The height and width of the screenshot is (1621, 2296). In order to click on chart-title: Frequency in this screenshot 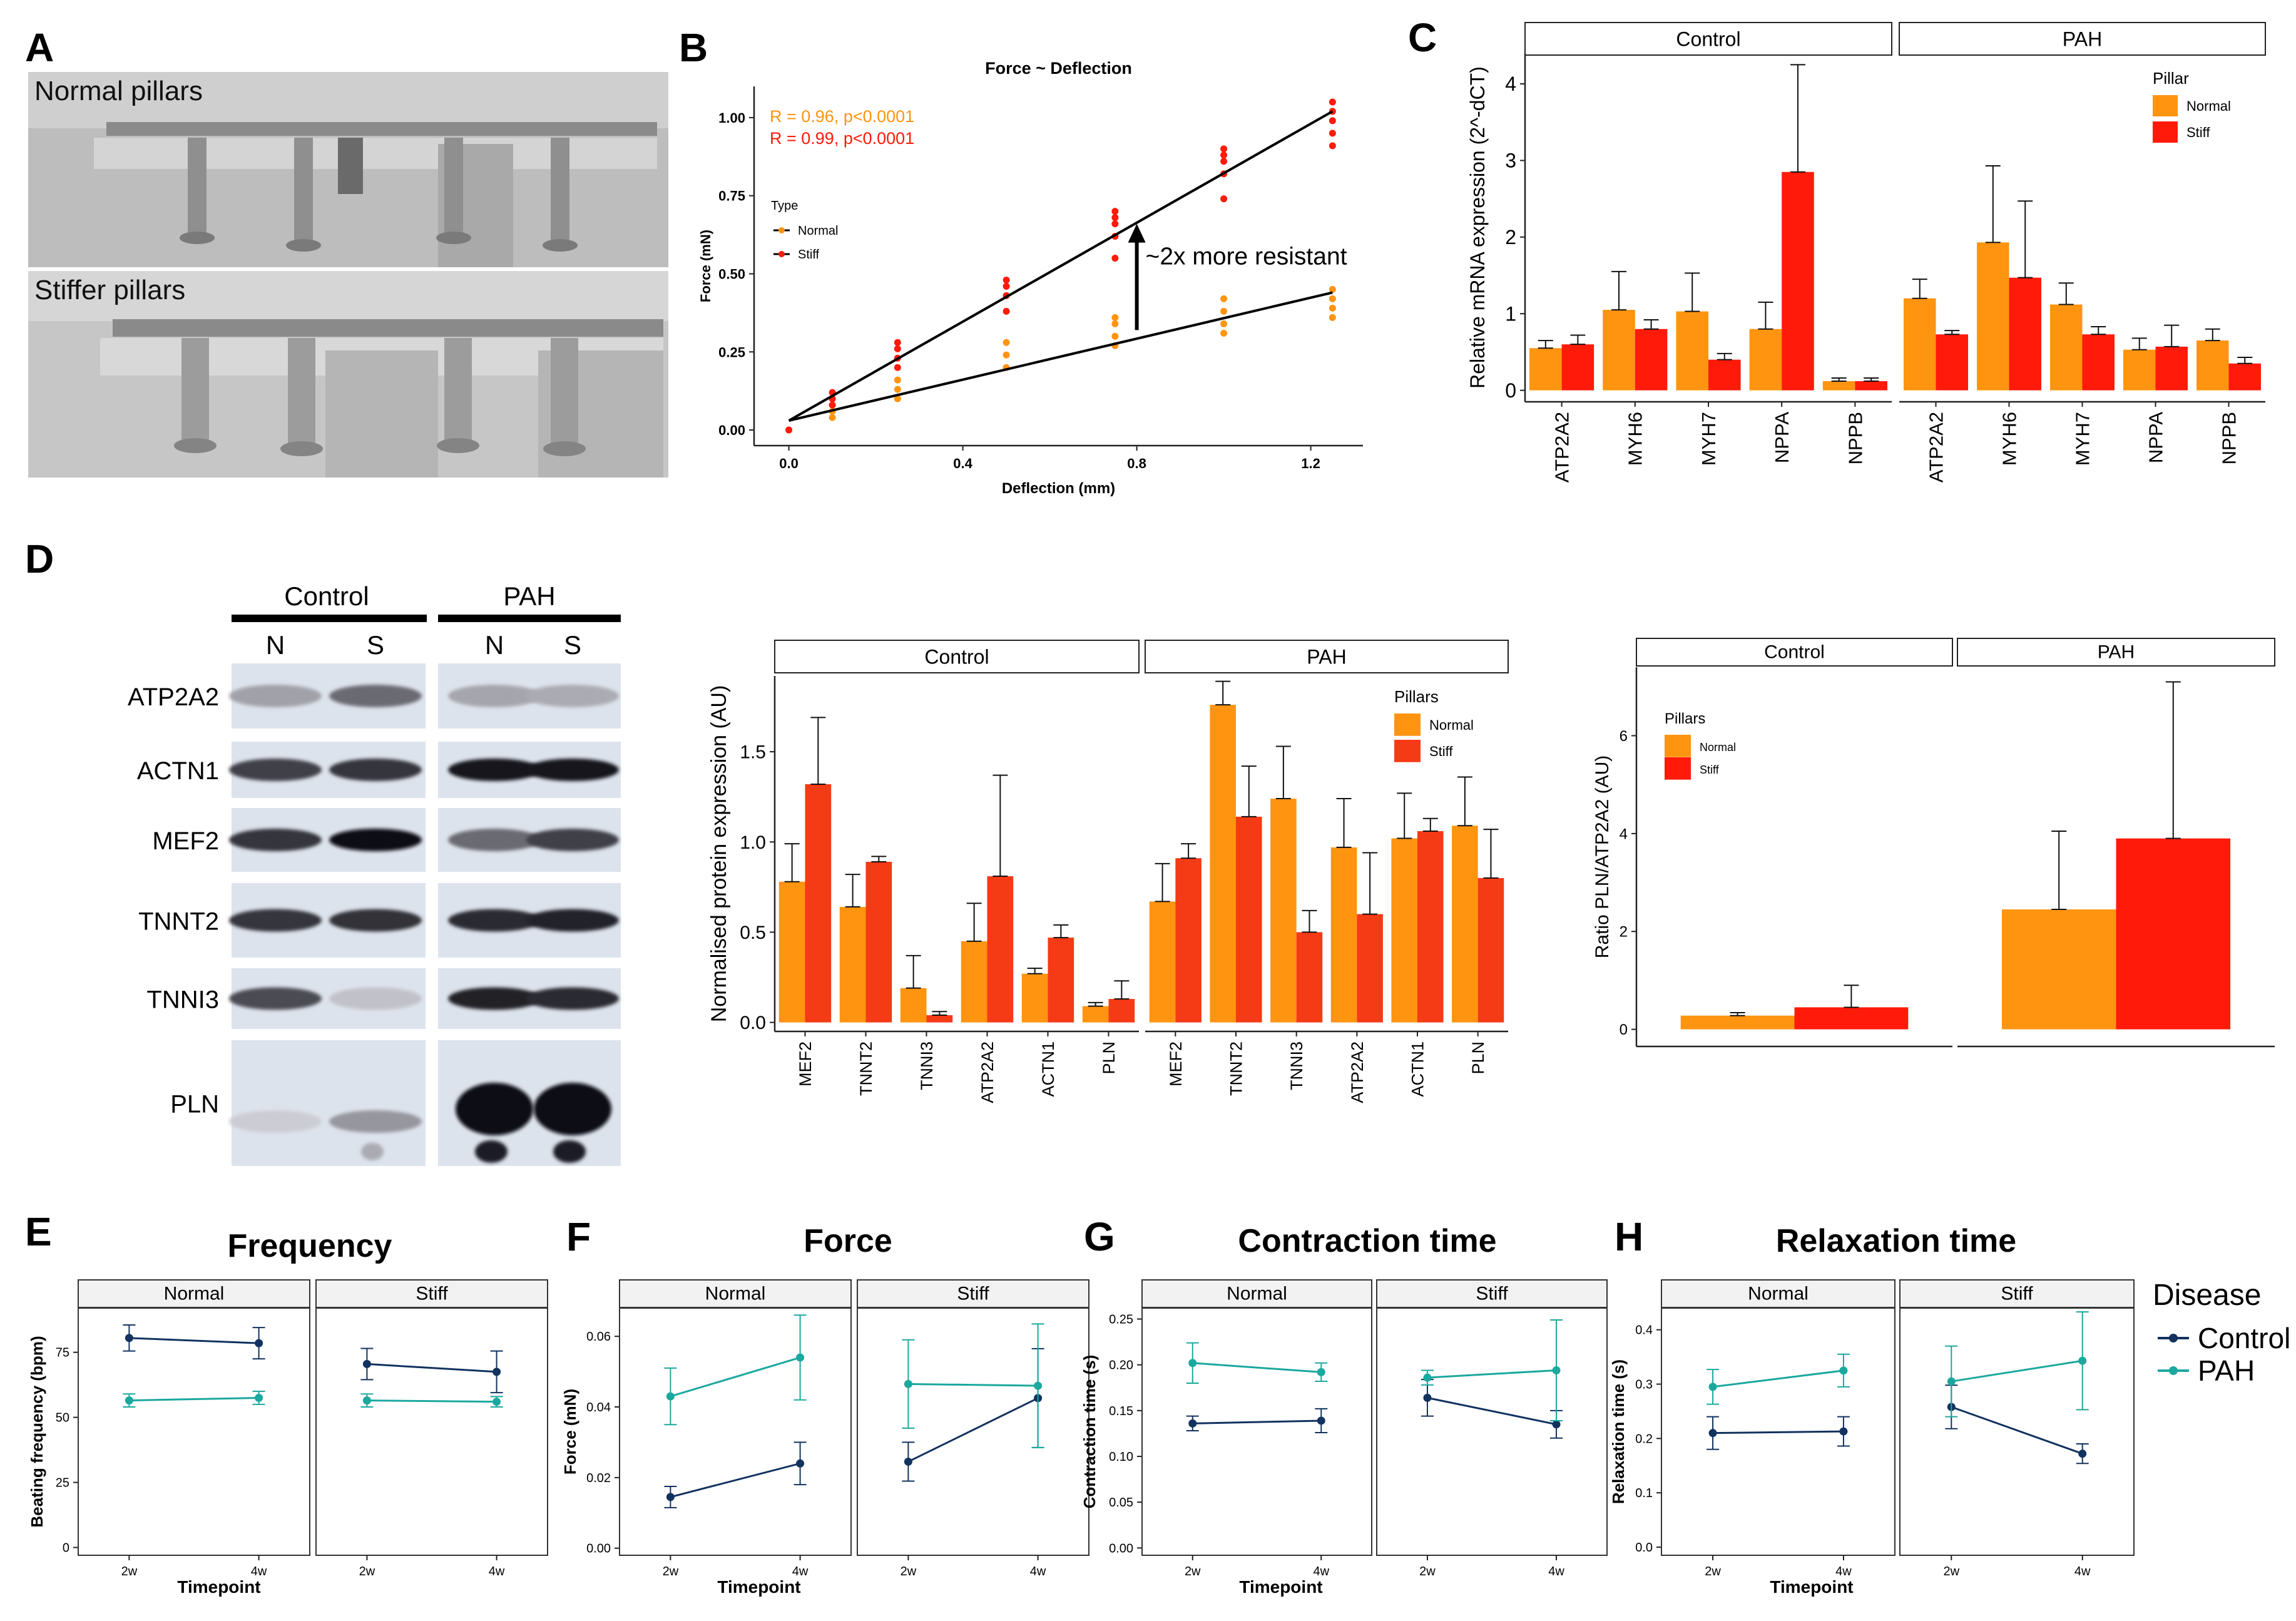, I will do `click(310, 1246)`.